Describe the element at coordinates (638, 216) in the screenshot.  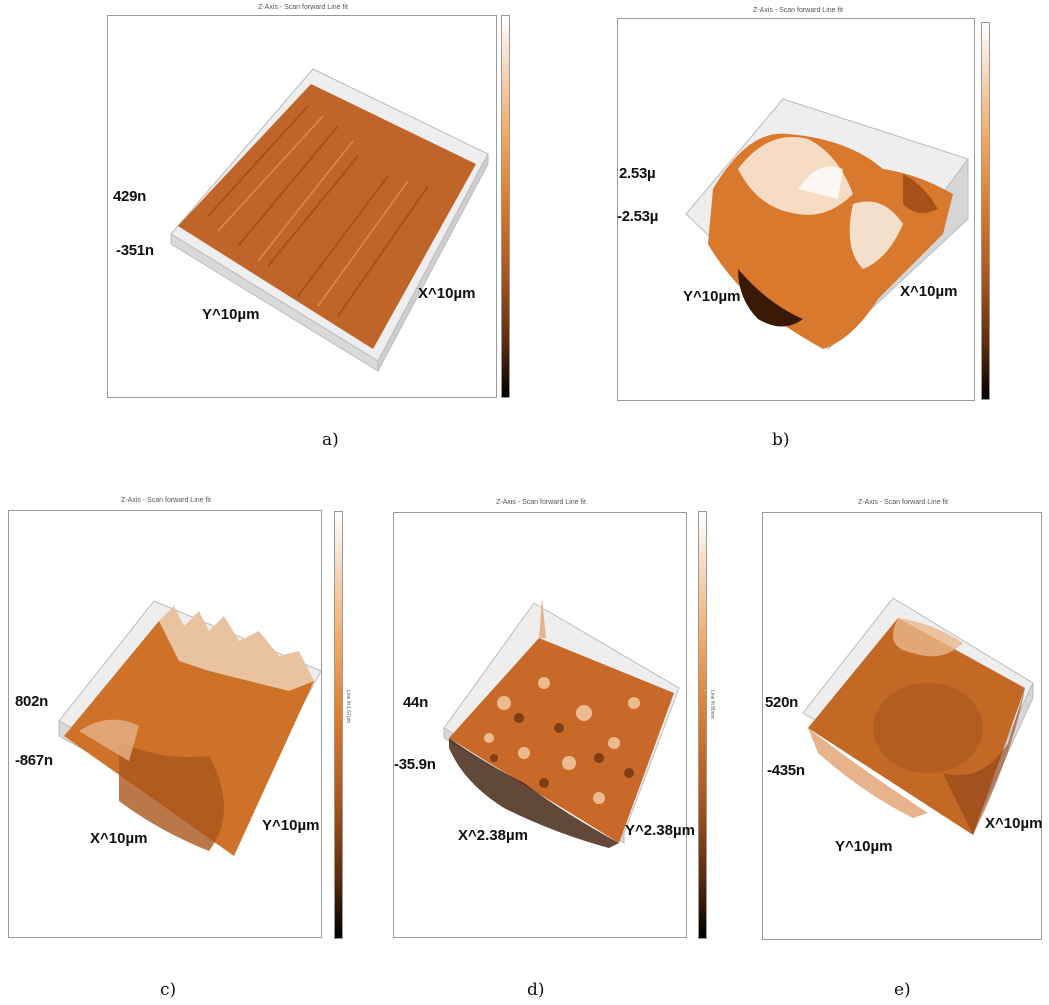
I see `z-min-label: -2.53µ` at that location.